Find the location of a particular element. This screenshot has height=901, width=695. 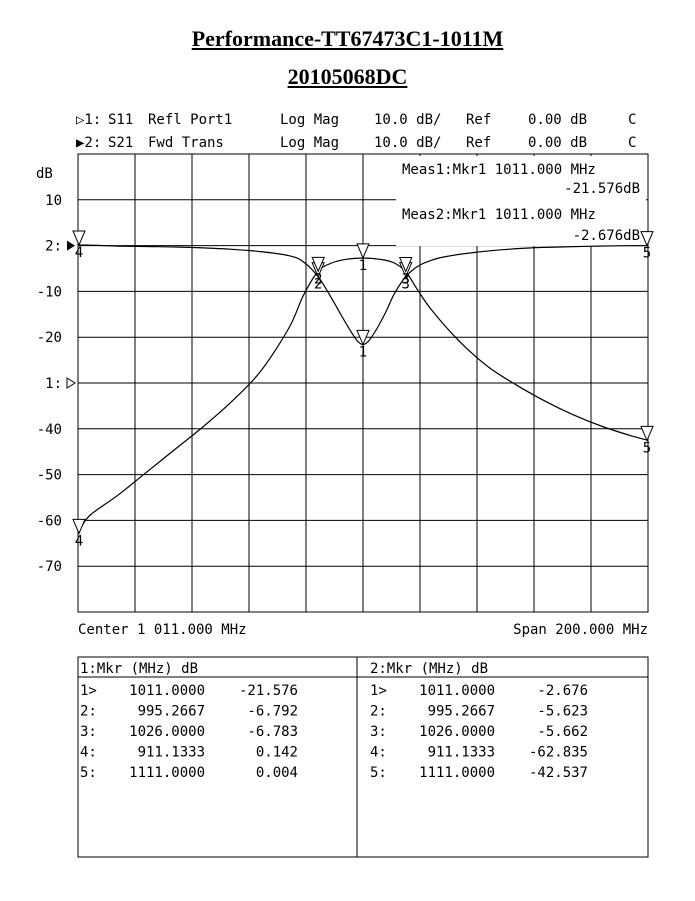

table-1-row-db: 0.004 is located at coordinates (277, 773).